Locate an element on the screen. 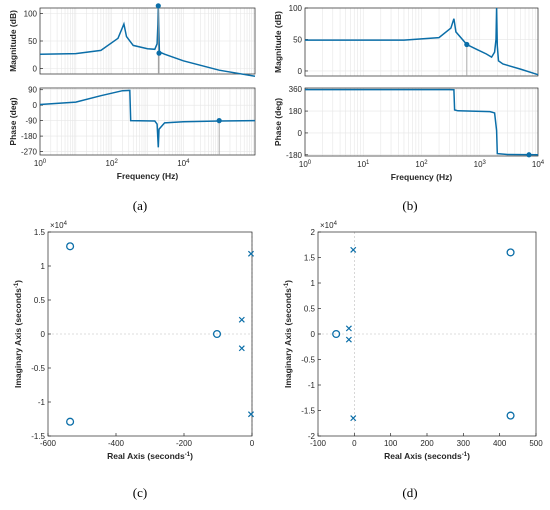 The image size is (550, 510). phase-ytick-label: -90 is located at coordinates (31, 121).